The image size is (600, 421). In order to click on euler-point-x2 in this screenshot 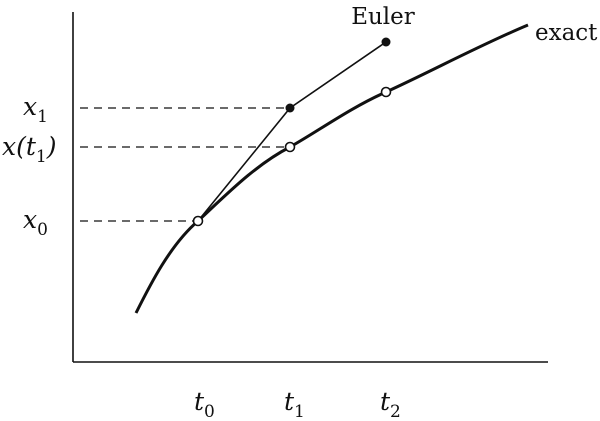, I will do `click(386, 42)`.